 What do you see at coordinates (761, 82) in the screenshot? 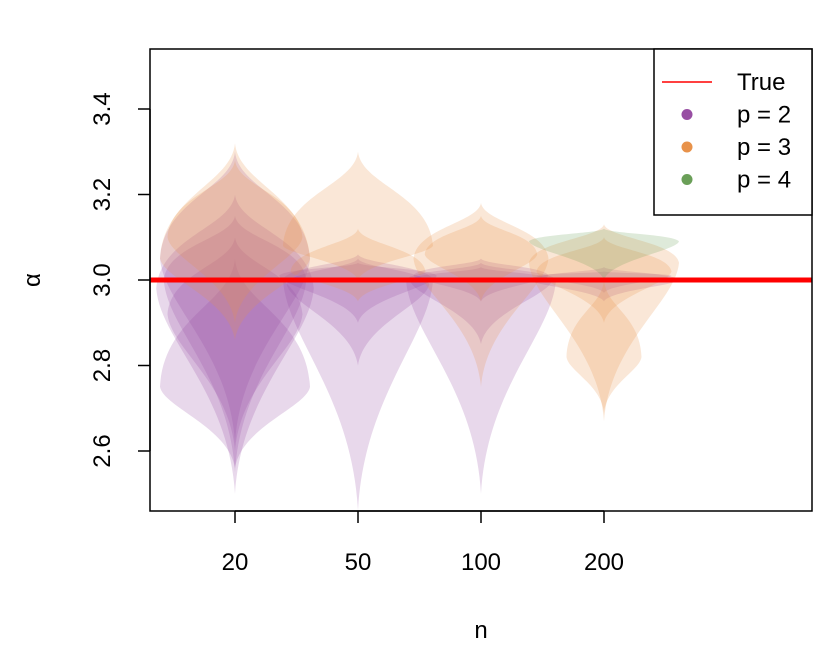
I see `legend-label: True` at bounding box center [761, 82].